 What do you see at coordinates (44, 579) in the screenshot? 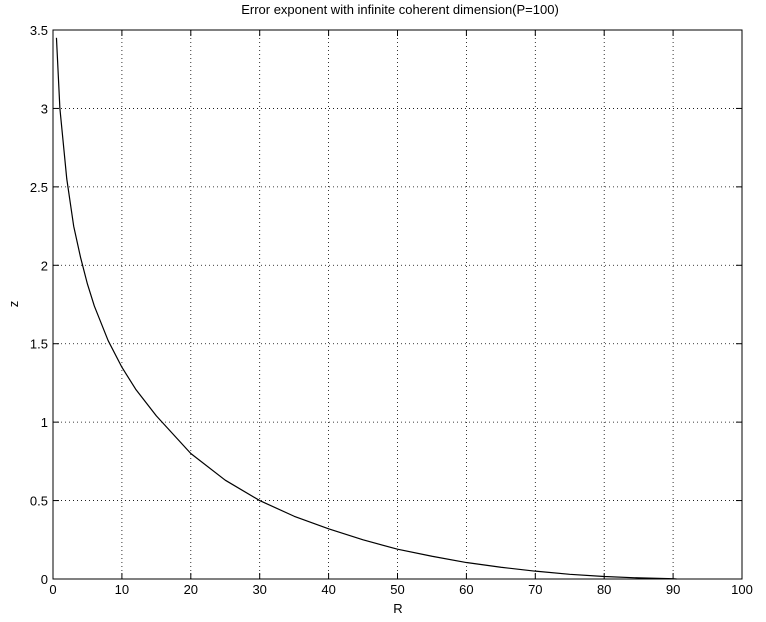
I see `y-tick-label: 0` at bounding box center [44, 579].